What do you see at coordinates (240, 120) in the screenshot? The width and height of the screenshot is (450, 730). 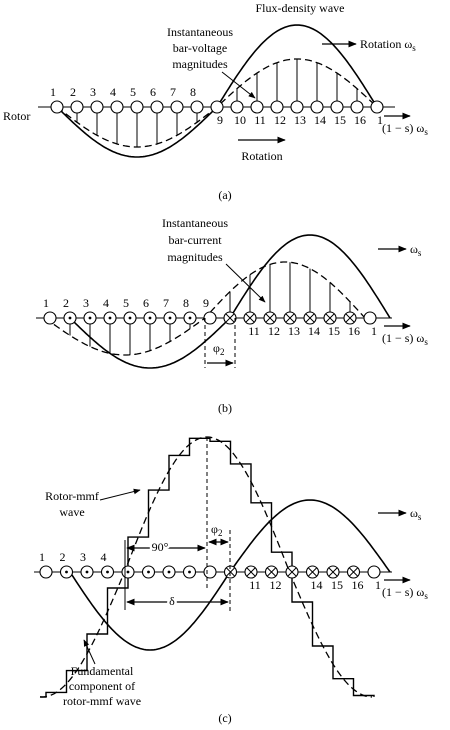 I see `bar-number: 10` at bounding box center [240, 120].